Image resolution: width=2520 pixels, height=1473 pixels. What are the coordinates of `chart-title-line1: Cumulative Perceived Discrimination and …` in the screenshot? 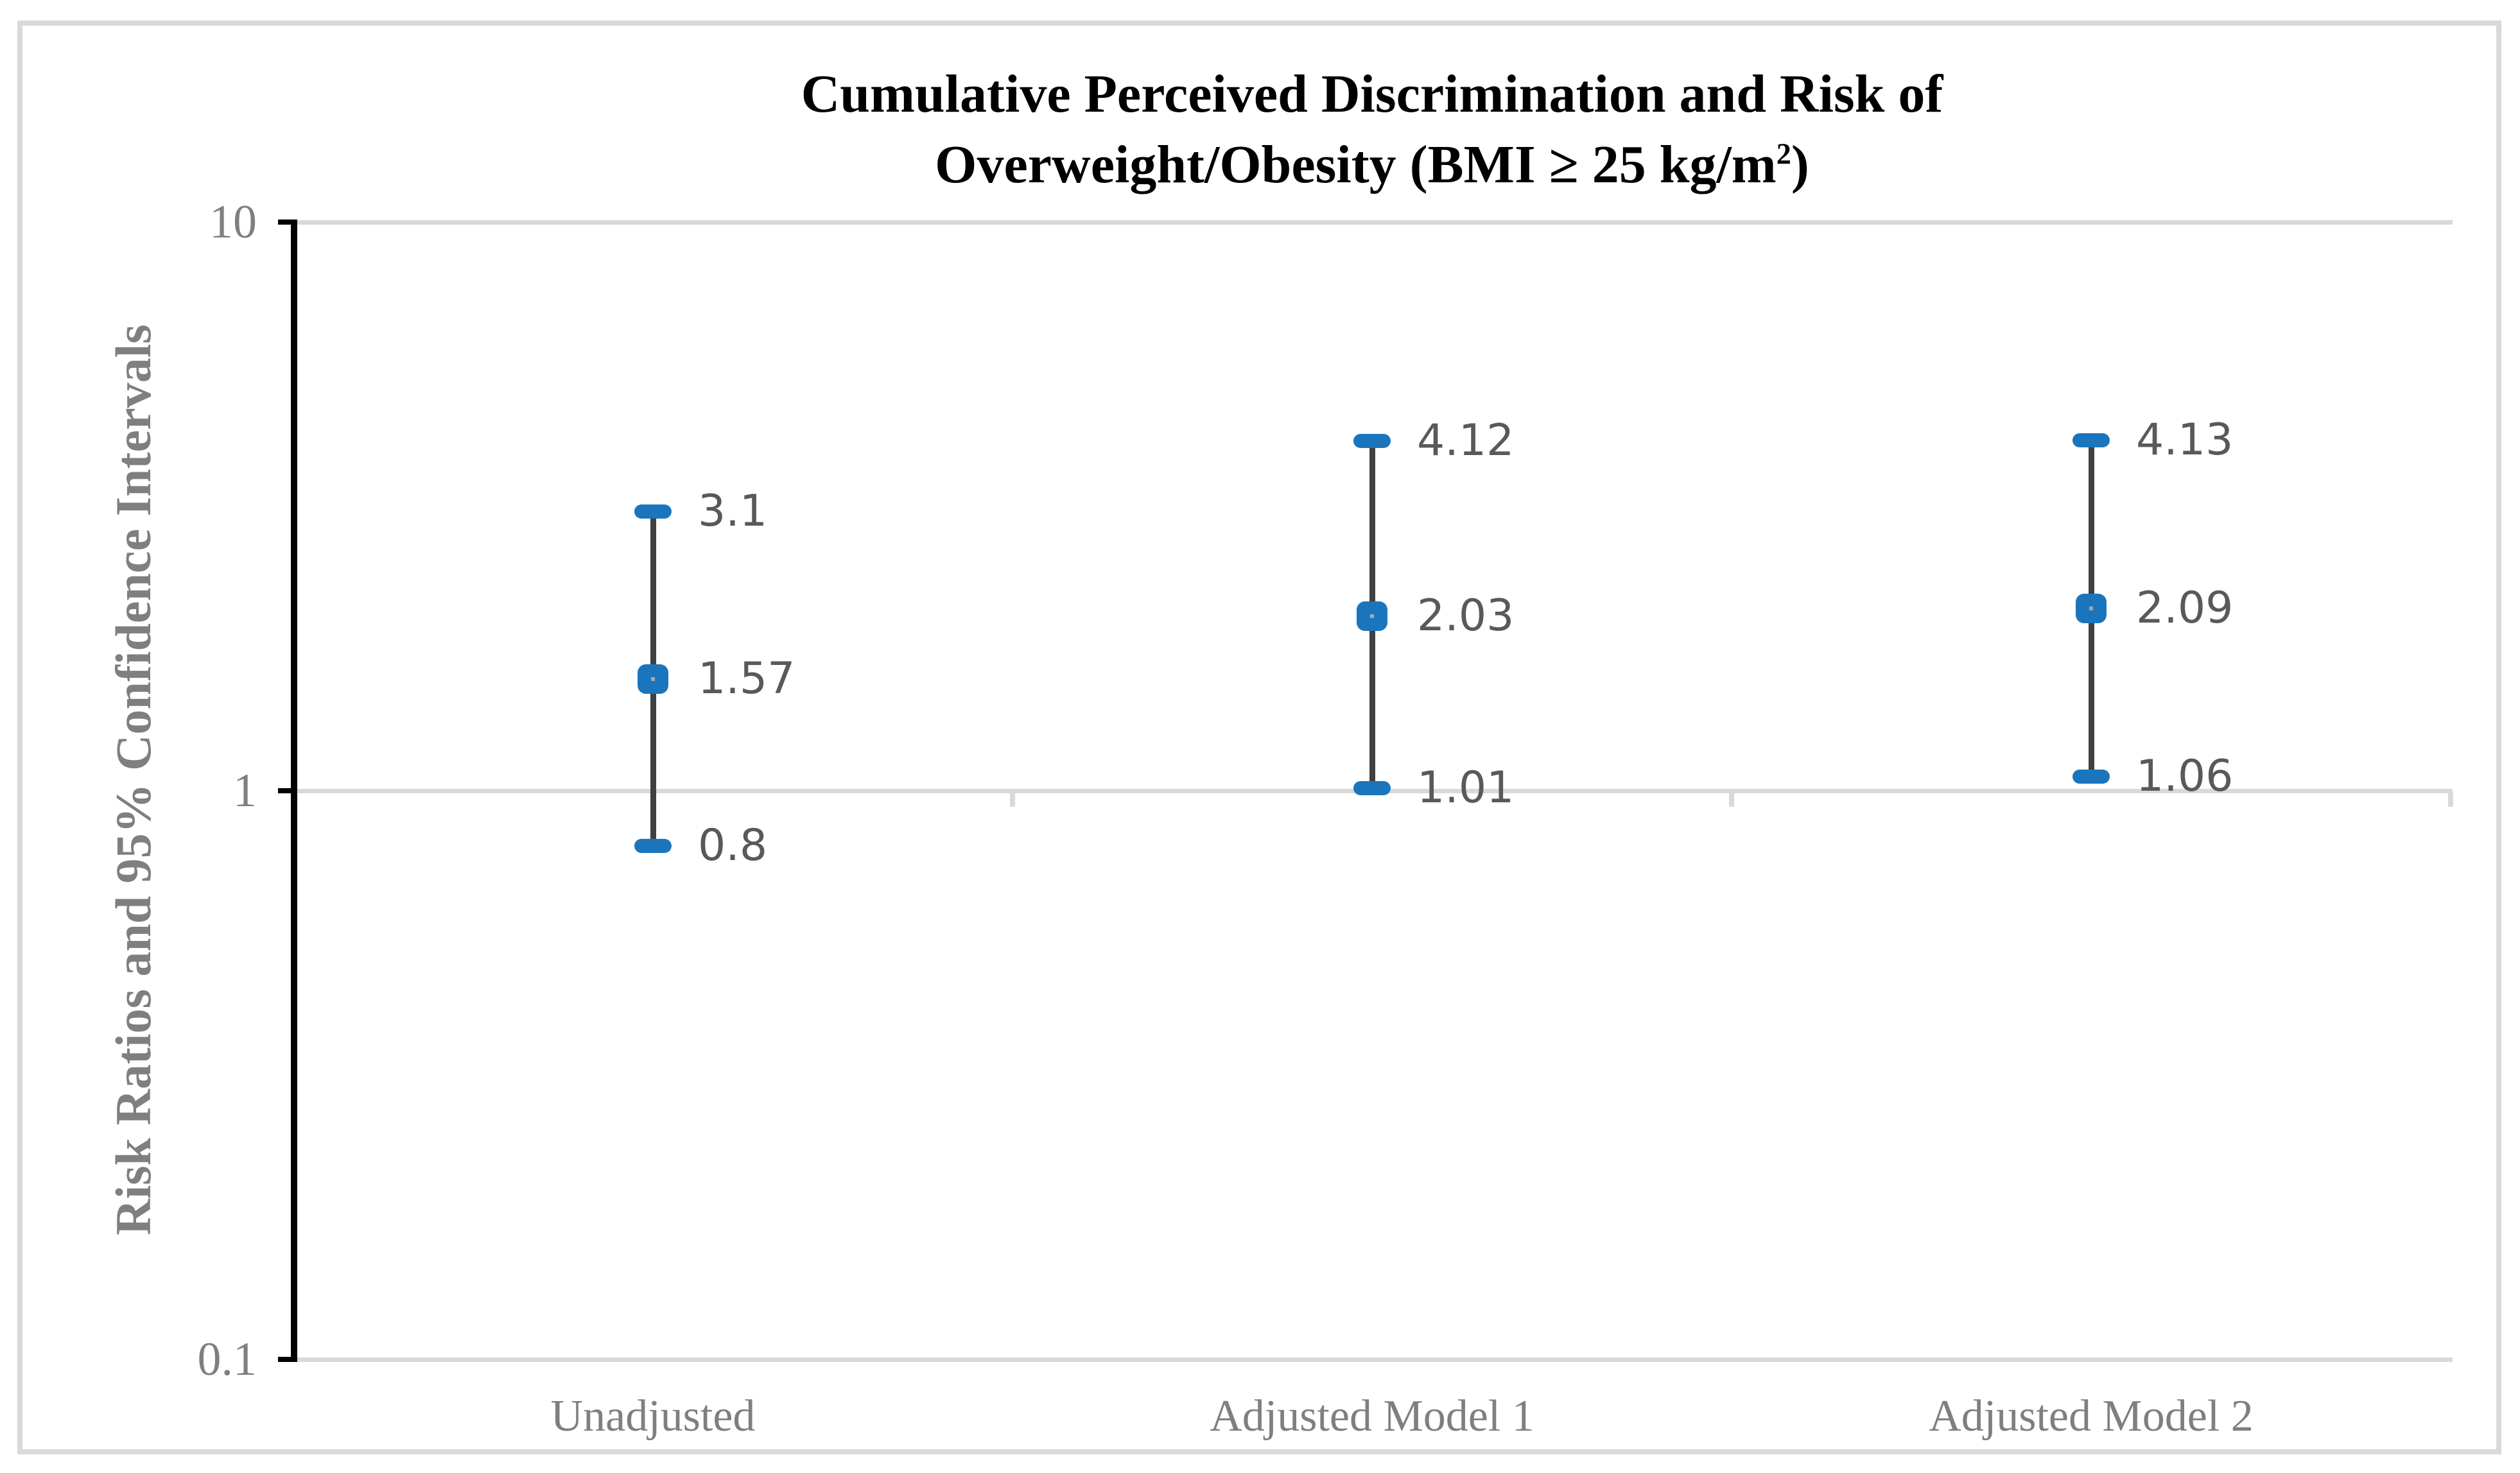 It's located at (1372, 94).